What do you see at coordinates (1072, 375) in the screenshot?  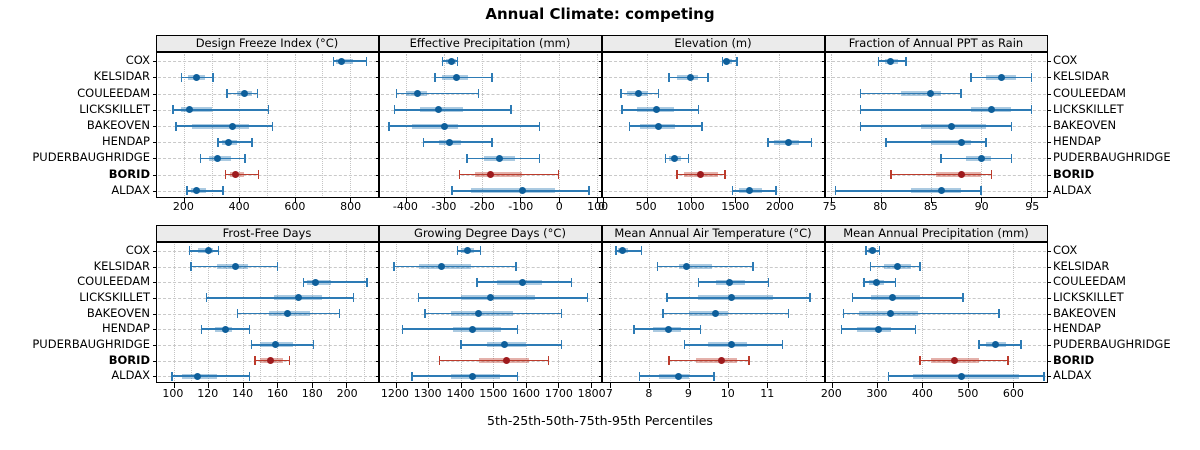 I see `station-label-right-aldax: ALDAX` at bounding box center [1072, 375].